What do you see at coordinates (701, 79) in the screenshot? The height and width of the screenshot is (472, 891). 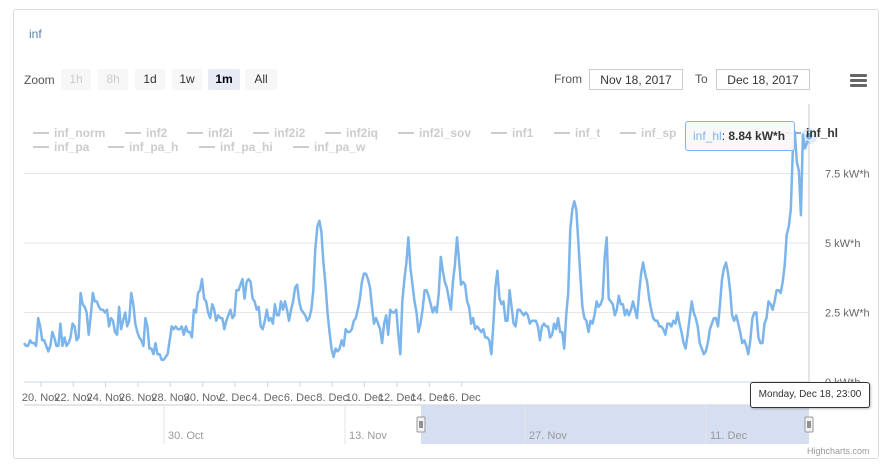 I see `to-label: To` at bounding box center [701, 79].